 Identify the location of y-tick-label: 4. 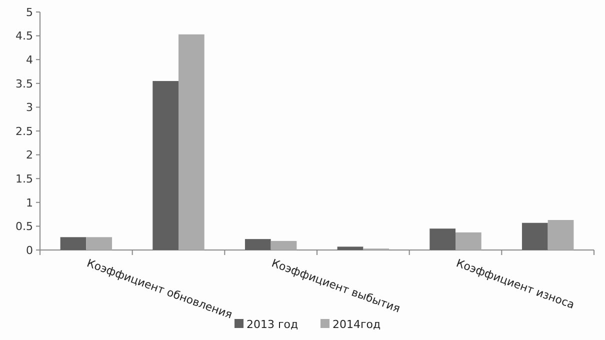
(29, 59).